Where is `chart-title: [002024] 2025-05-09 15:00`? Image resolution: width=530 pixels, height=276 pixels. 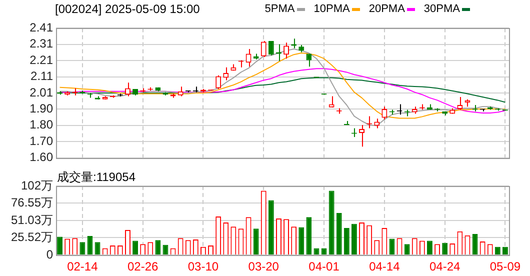
chart-title: [002024] 2025-05-09 15:00 is located at coordinates (127, 9).